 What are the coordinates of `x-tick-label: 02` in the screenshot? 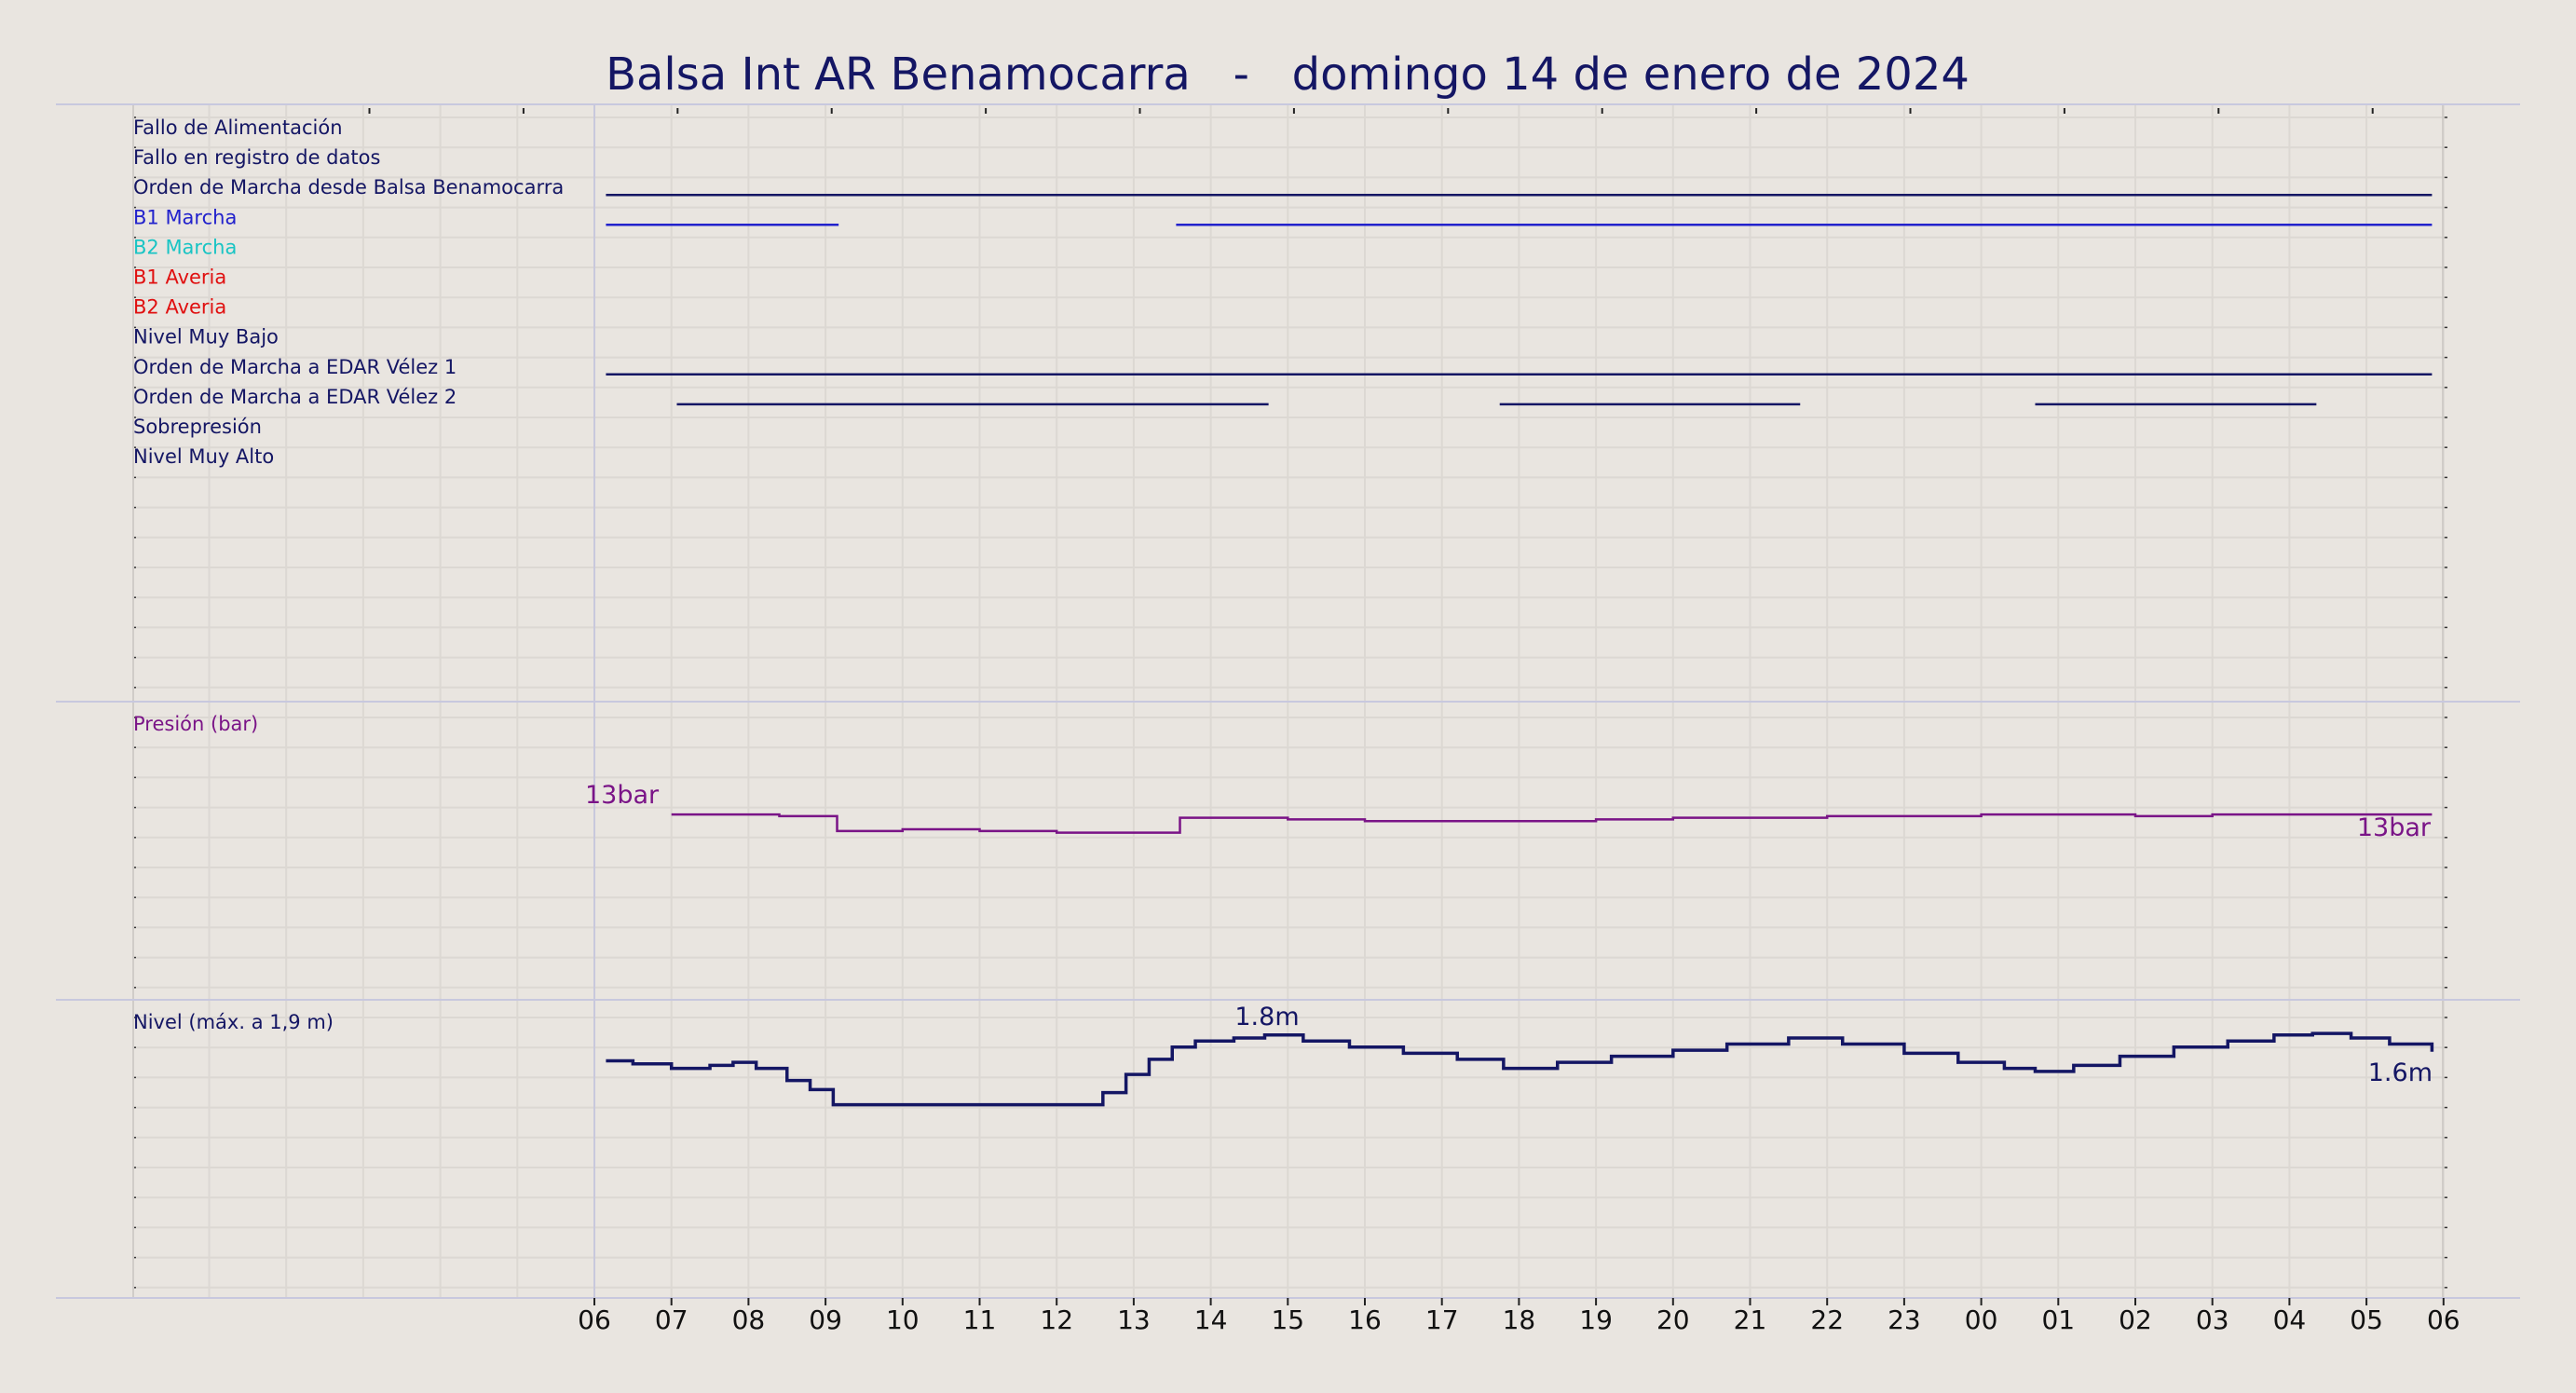 It's located at (2135, 1319).